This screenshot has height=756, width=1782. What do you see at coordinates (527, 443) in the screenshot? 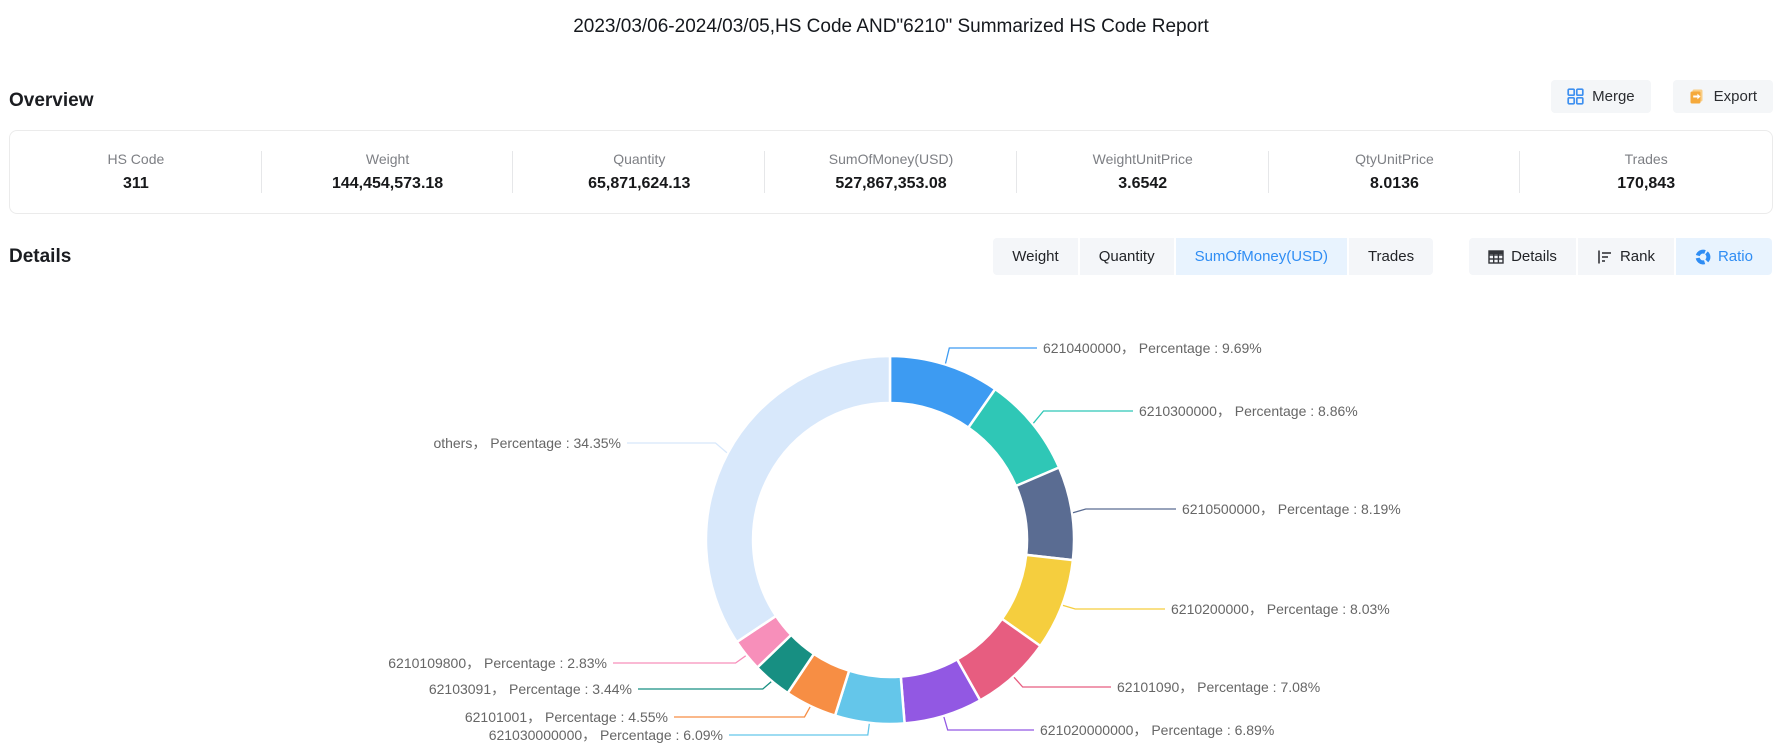
I see `pie-label-others: others， Percentage : 34.35%` at bounding box center [527, 443].